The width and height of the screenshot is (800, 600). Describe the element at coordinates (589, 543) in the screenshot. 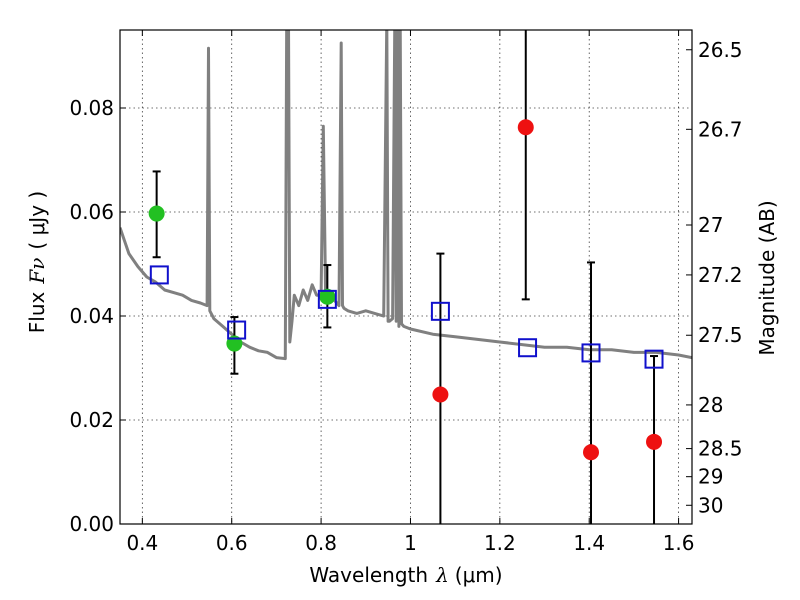

I see `x-tick-label: 1.4` at that location.